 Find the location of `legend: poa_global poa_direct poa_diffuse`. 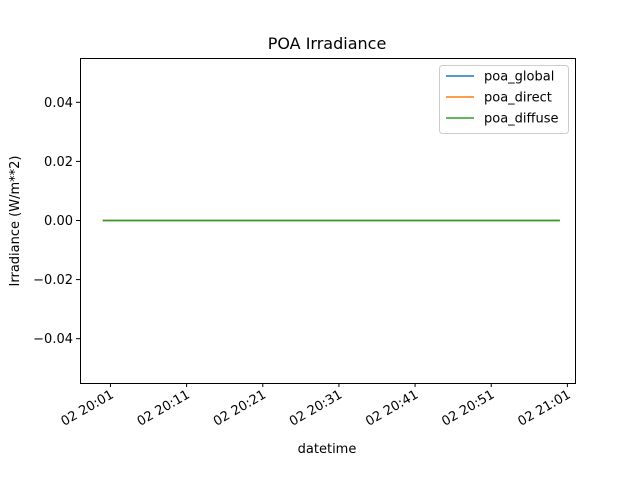

legend: poa_global poa_direct poa_diffuse is located at coordinates (504, 99).